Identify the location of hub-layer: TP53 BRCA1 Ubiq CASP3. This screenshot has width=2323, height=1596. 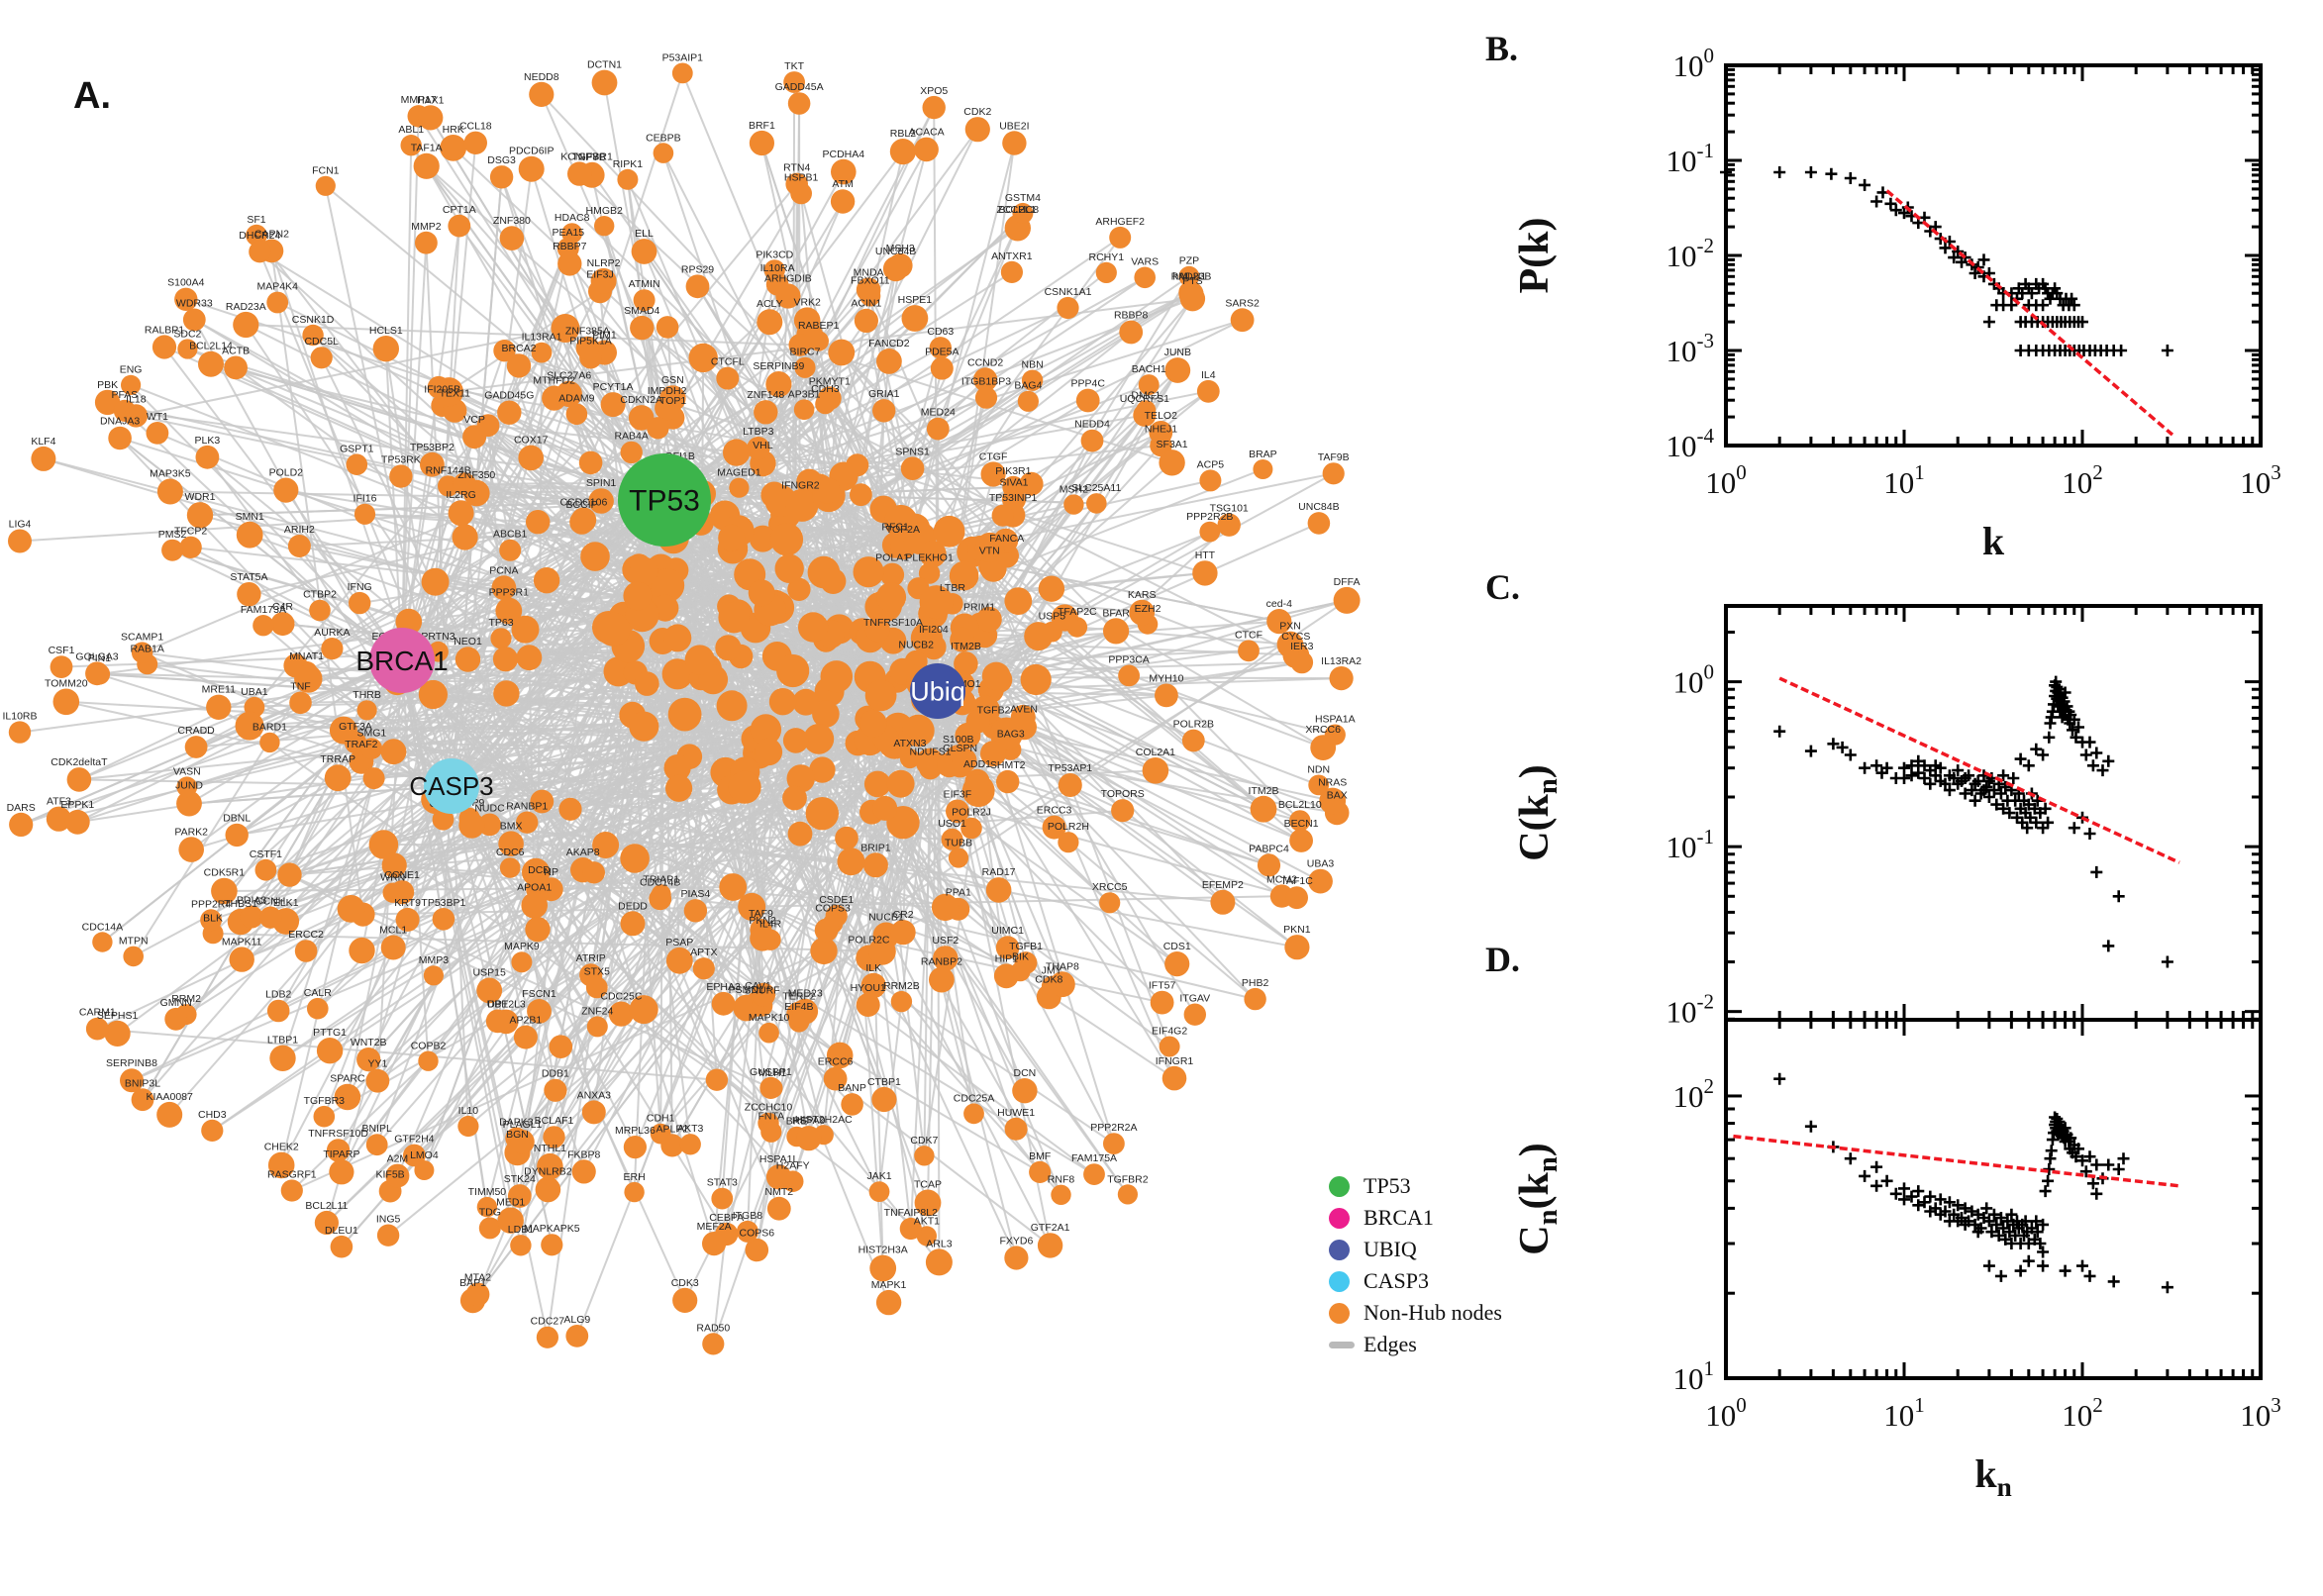
(660, 633).